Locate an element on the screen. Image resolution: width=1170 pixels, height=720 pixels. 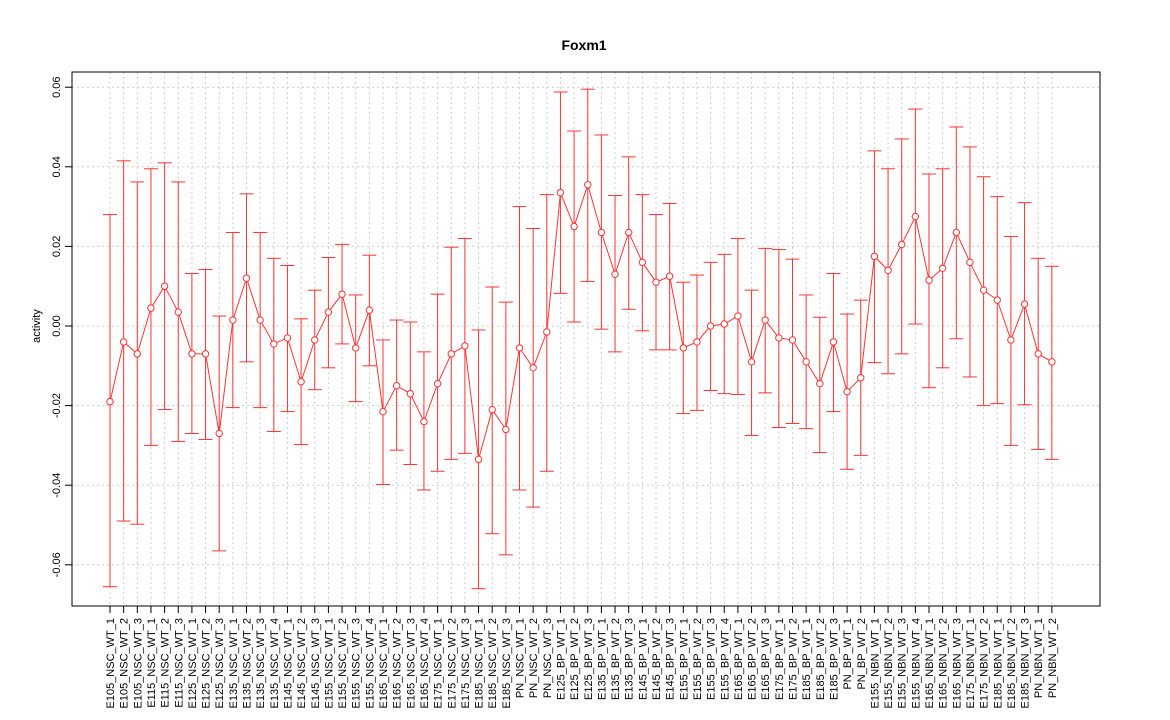
x-tick-label: E175_NSC_WT_3 is located at coordinates (466, 663).